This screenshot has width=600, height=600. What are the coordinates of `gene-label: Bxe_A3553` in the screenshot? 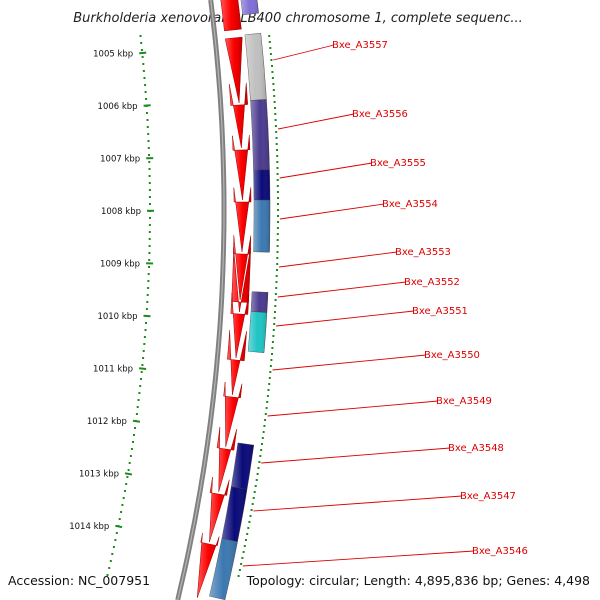 It's located at (423, 252).